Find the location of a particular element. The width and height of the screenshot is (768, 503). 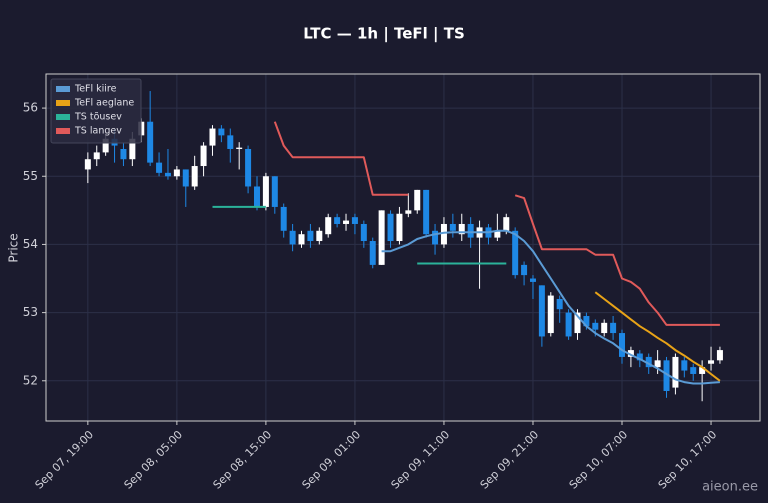

y-axis-label: Price is located at coordinates (14, 247).